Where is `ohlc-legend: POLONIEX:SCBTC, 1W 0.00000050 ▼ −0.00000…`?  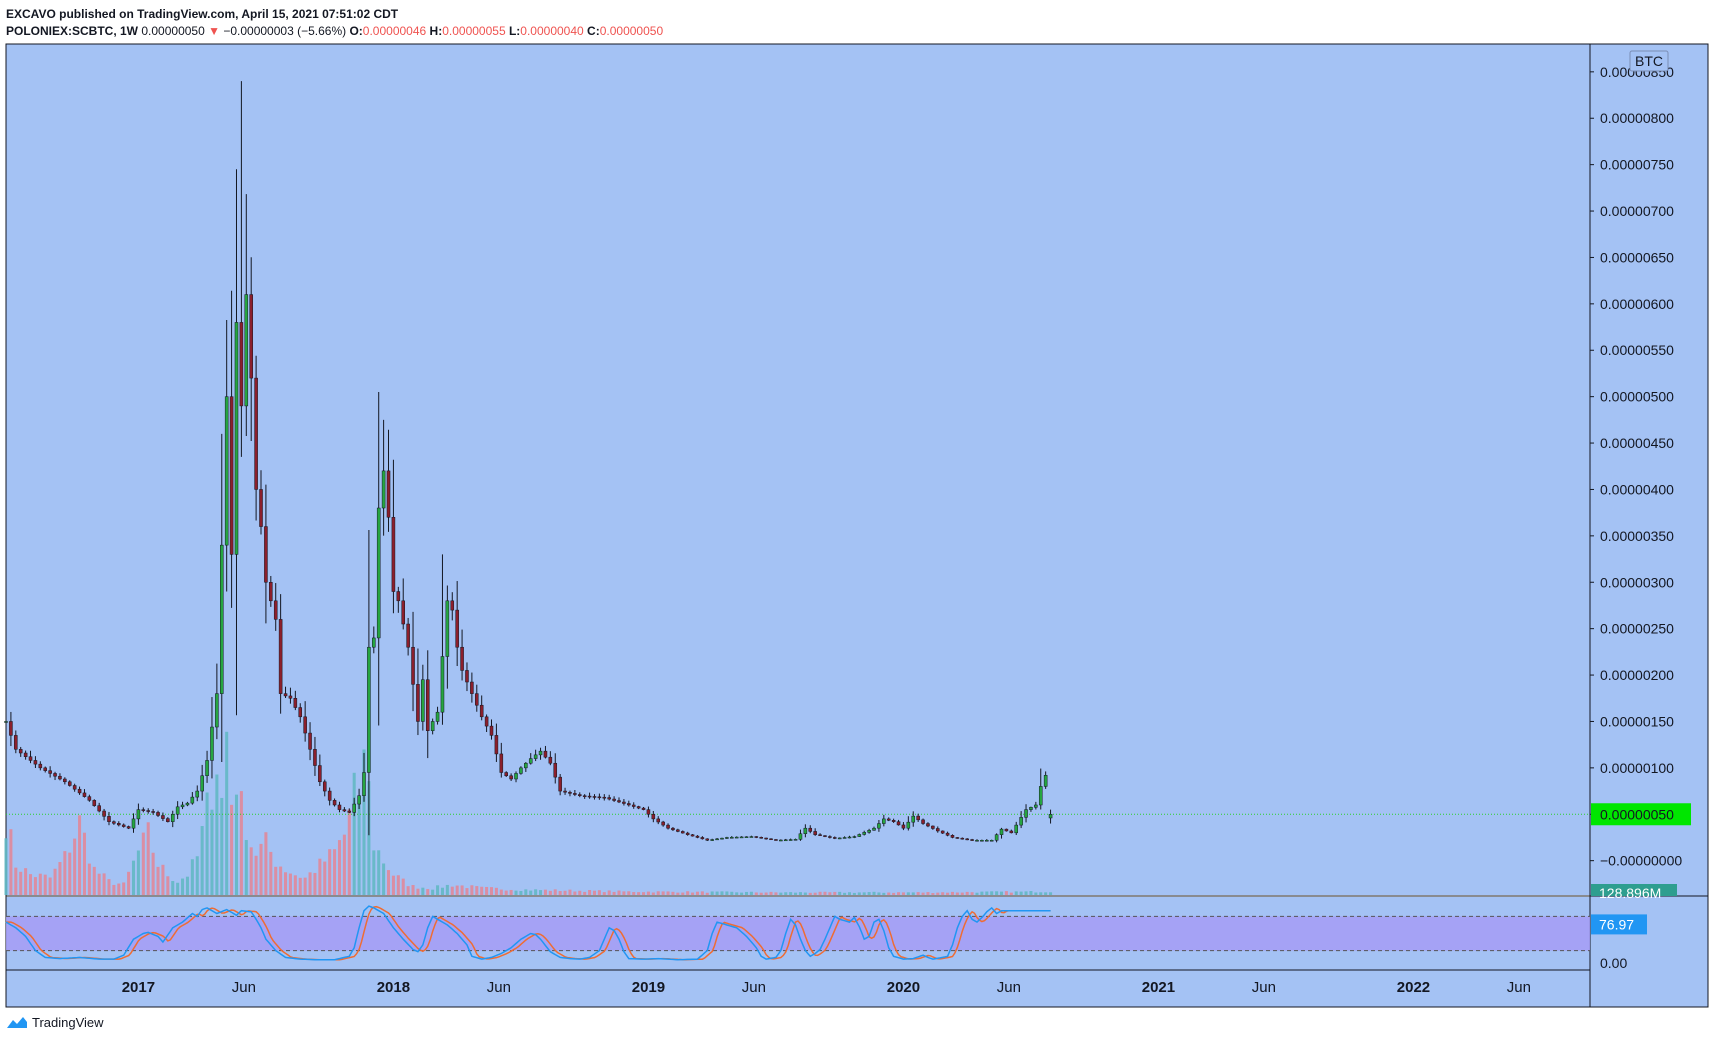
ohlc-legend: POLONIEX:SCBTC, 1W 0.00000050 ▼ −0.00000… is located at coordinates (334, 31).